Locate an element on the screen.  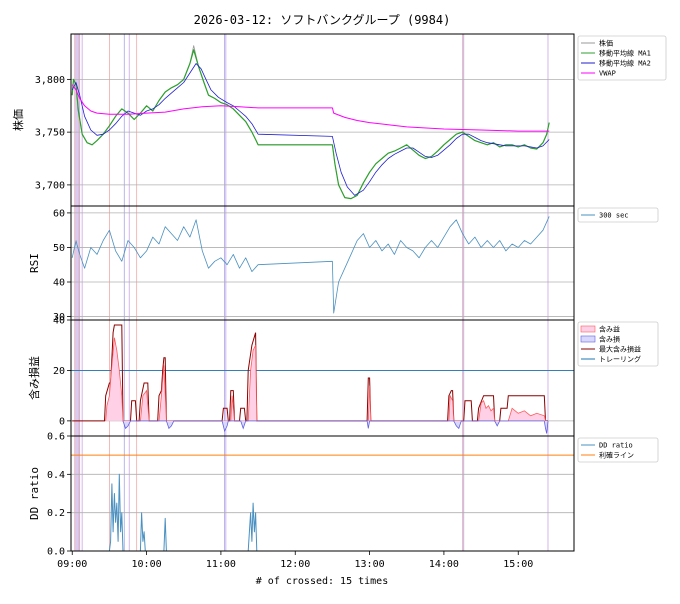
tick-label-y: 0.6 is located at coordinates (56, 437).